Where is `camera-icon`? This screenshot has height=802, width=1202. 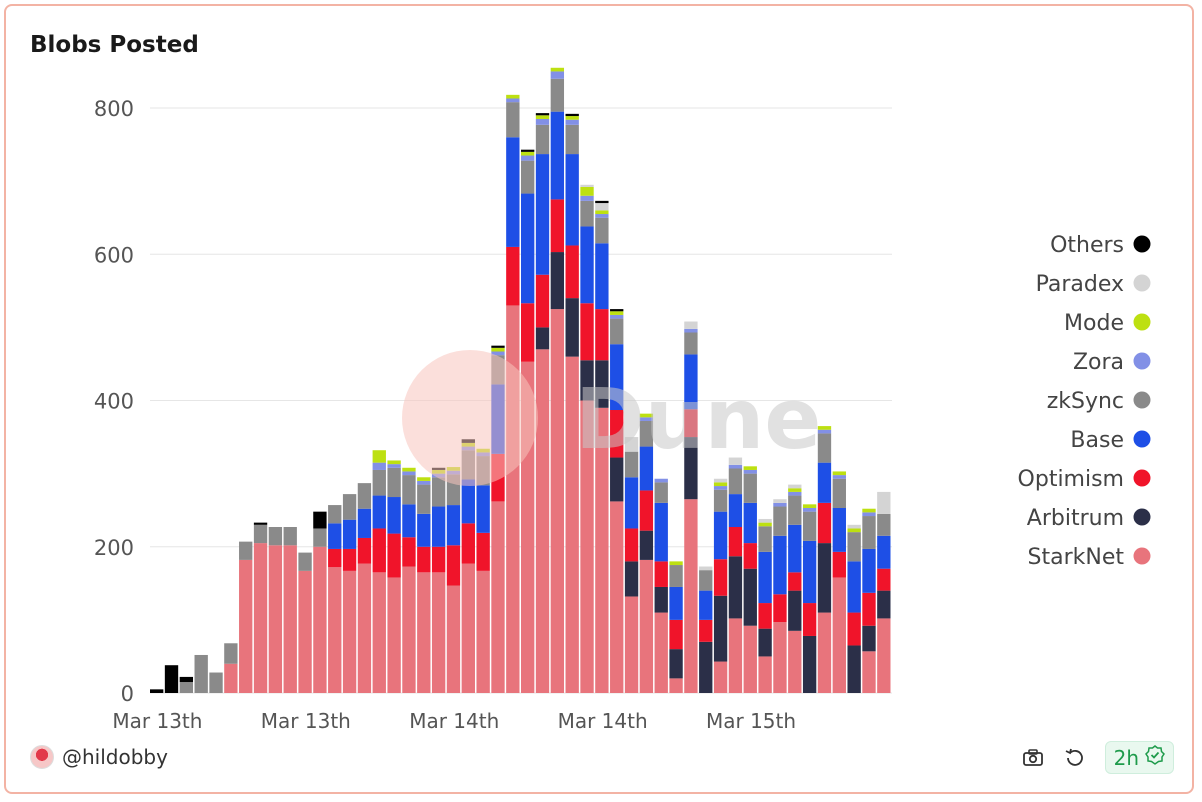 camera-icon is located at coordinates (1033, 758).